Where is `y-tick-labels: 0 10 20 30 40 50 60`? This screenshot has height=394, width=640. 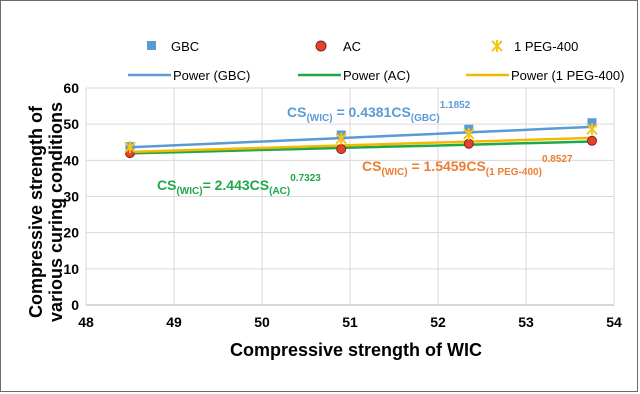
y-tick-labels: 0 10 20 30 40 50 60 is located at coordinates (71, 196).